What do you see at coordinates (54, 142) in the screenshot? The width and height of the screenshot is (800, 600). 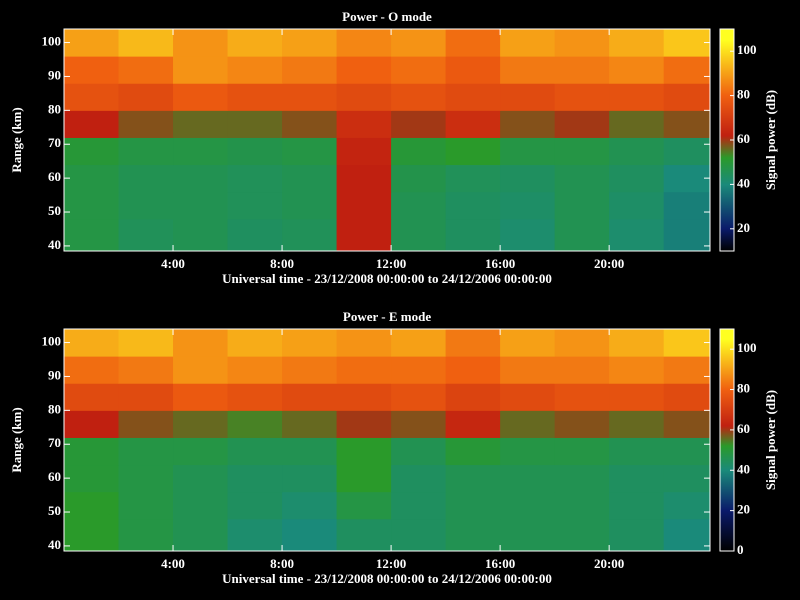 I see `y-tick-label: 70` at bounding box center [54, 142].